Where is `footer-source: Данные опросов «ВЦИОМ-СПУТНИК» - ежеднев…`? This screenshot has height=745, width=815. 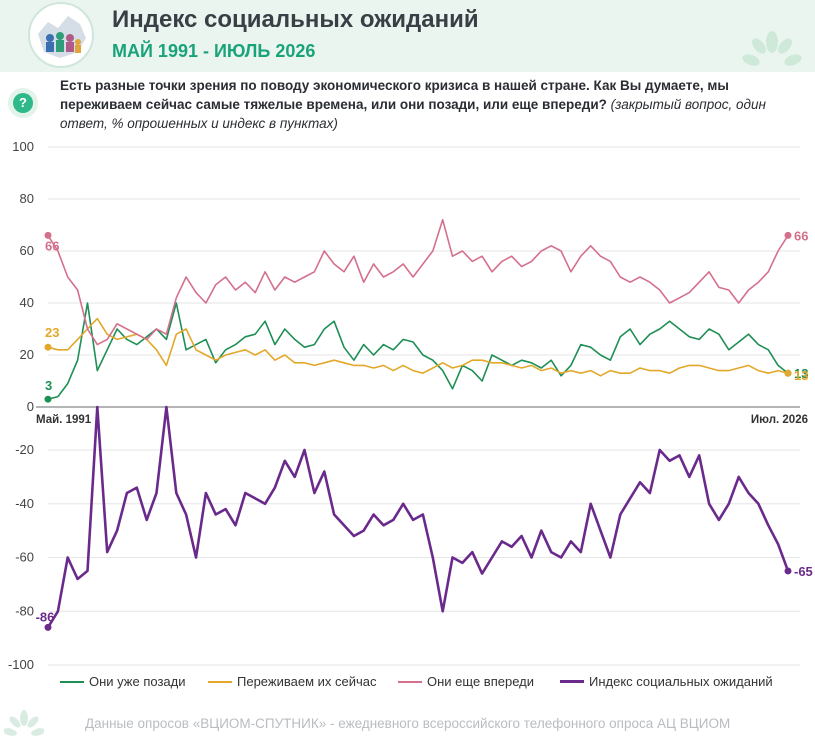 footer-source: Данные опросов «ВЦИОМ-СПУТНИК» - ежеднев… is located at coordinates (408, 723).